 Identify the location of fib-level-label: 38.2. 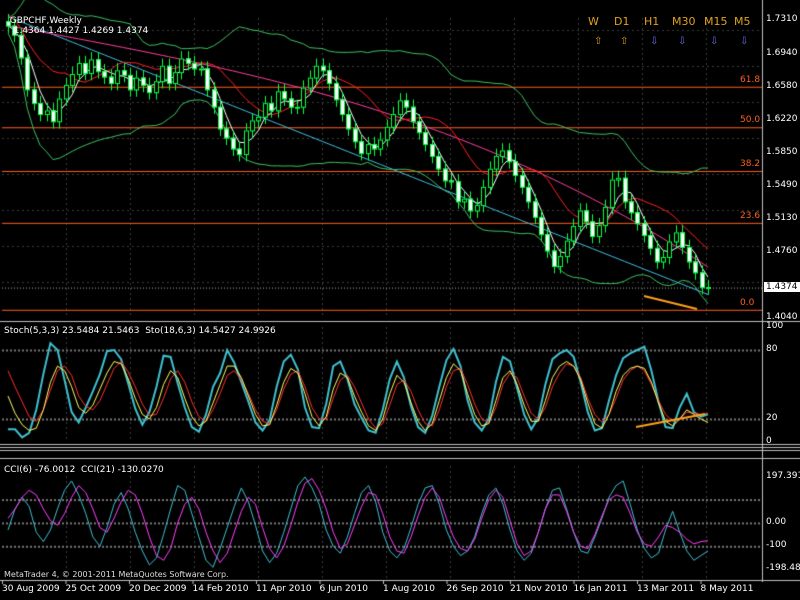
(750, 163).